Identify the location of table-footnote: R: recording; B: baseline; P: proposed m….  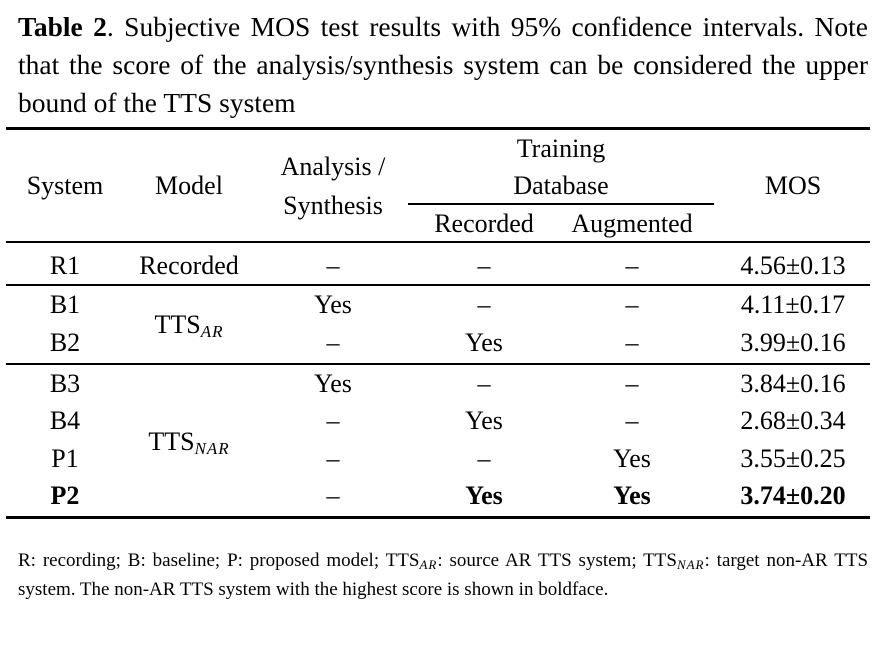
(443, 575).